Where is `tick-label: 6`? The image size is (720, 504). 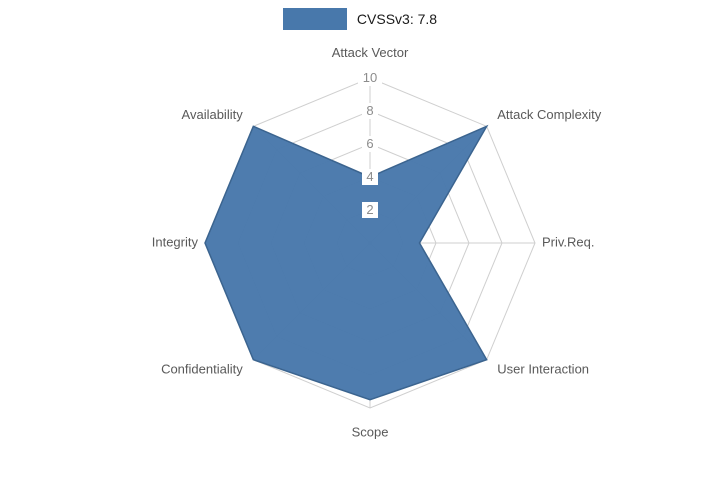 tick-label: 6 is located at coordinates (369, 143).